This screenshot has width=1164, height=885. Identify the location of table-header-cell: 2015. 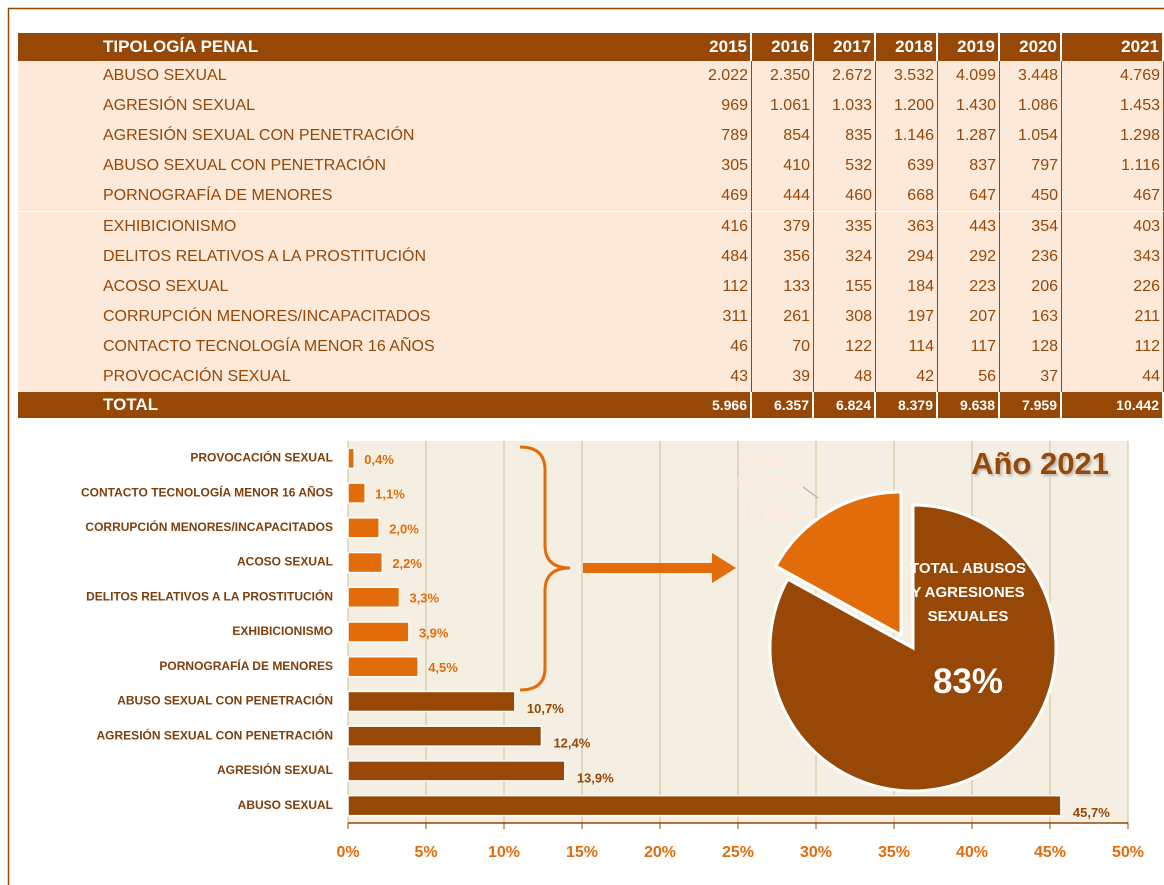
(721, 47).